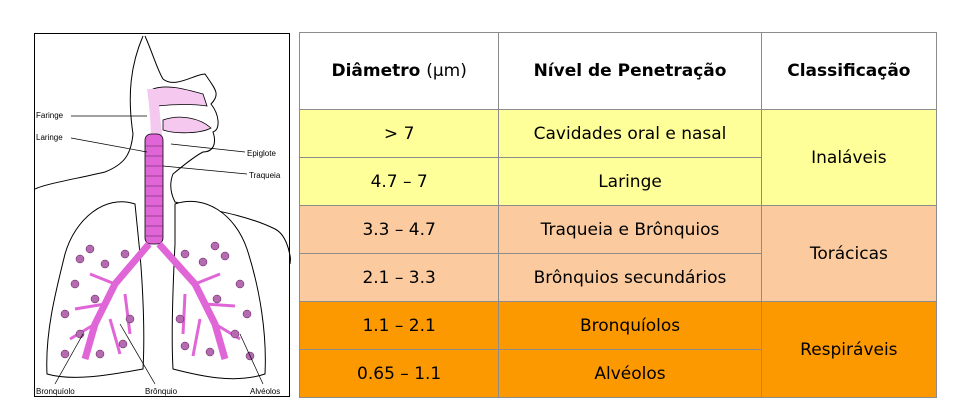 Image resolution: width=969 pixels, height=419 pixels. What do you see at coordinates (849, 71) in the screenshot?
I see `header-classification: Classificação` at bounding box center [849, 71].